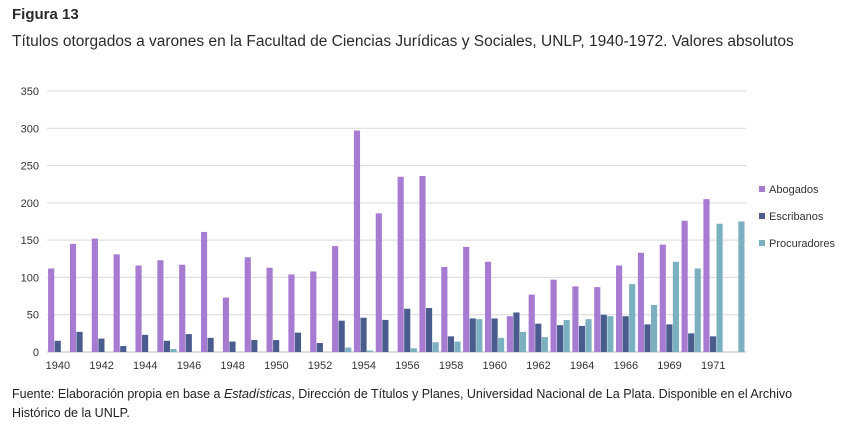 Image resolution: width=849 pixels, height=426 pixels. I want to click on x-tick-label: 1948, so click(232, 366).